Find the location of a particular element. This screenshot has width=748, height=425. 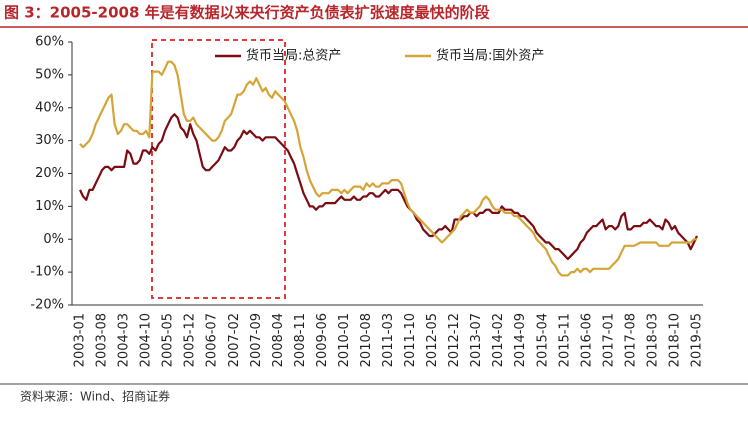

x-tick-label: 2004-03 is located at coordinates (124, 340).